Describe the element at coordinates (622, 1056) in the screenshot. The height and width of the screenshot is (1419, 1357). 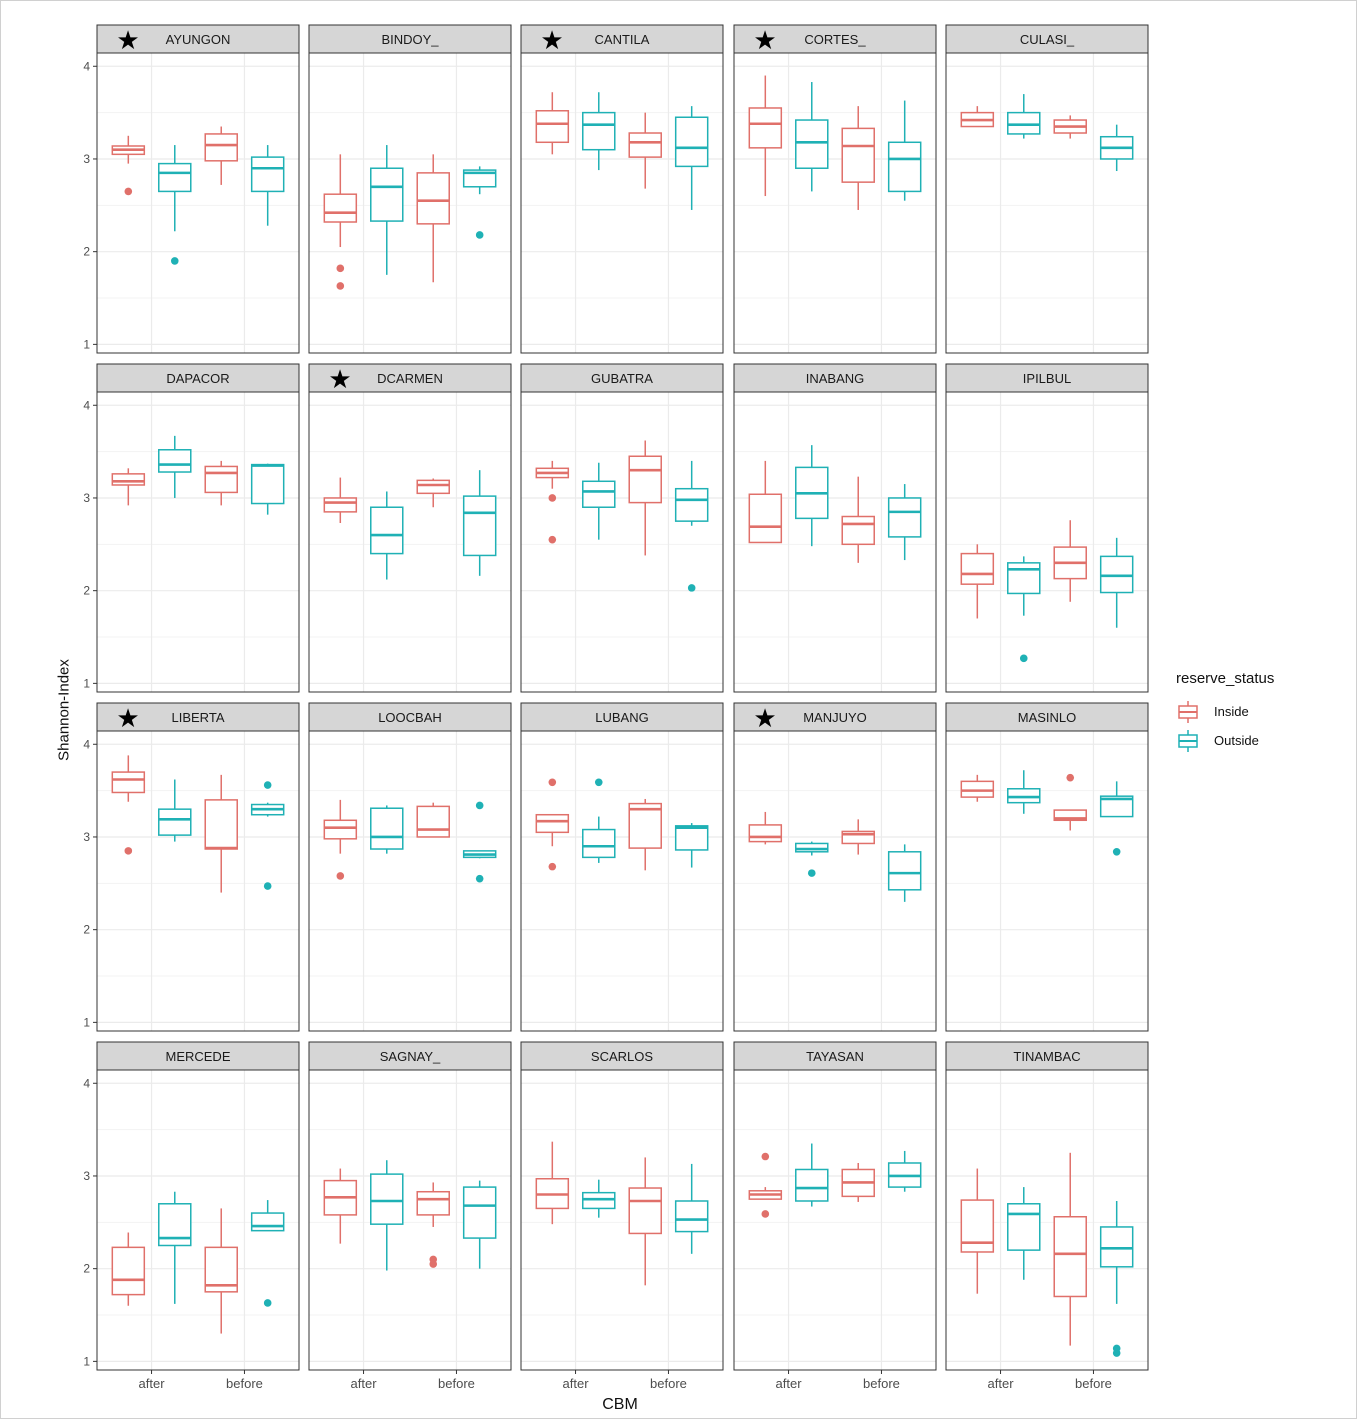
I see `facet-strip-label: SCARLOS` at that location.